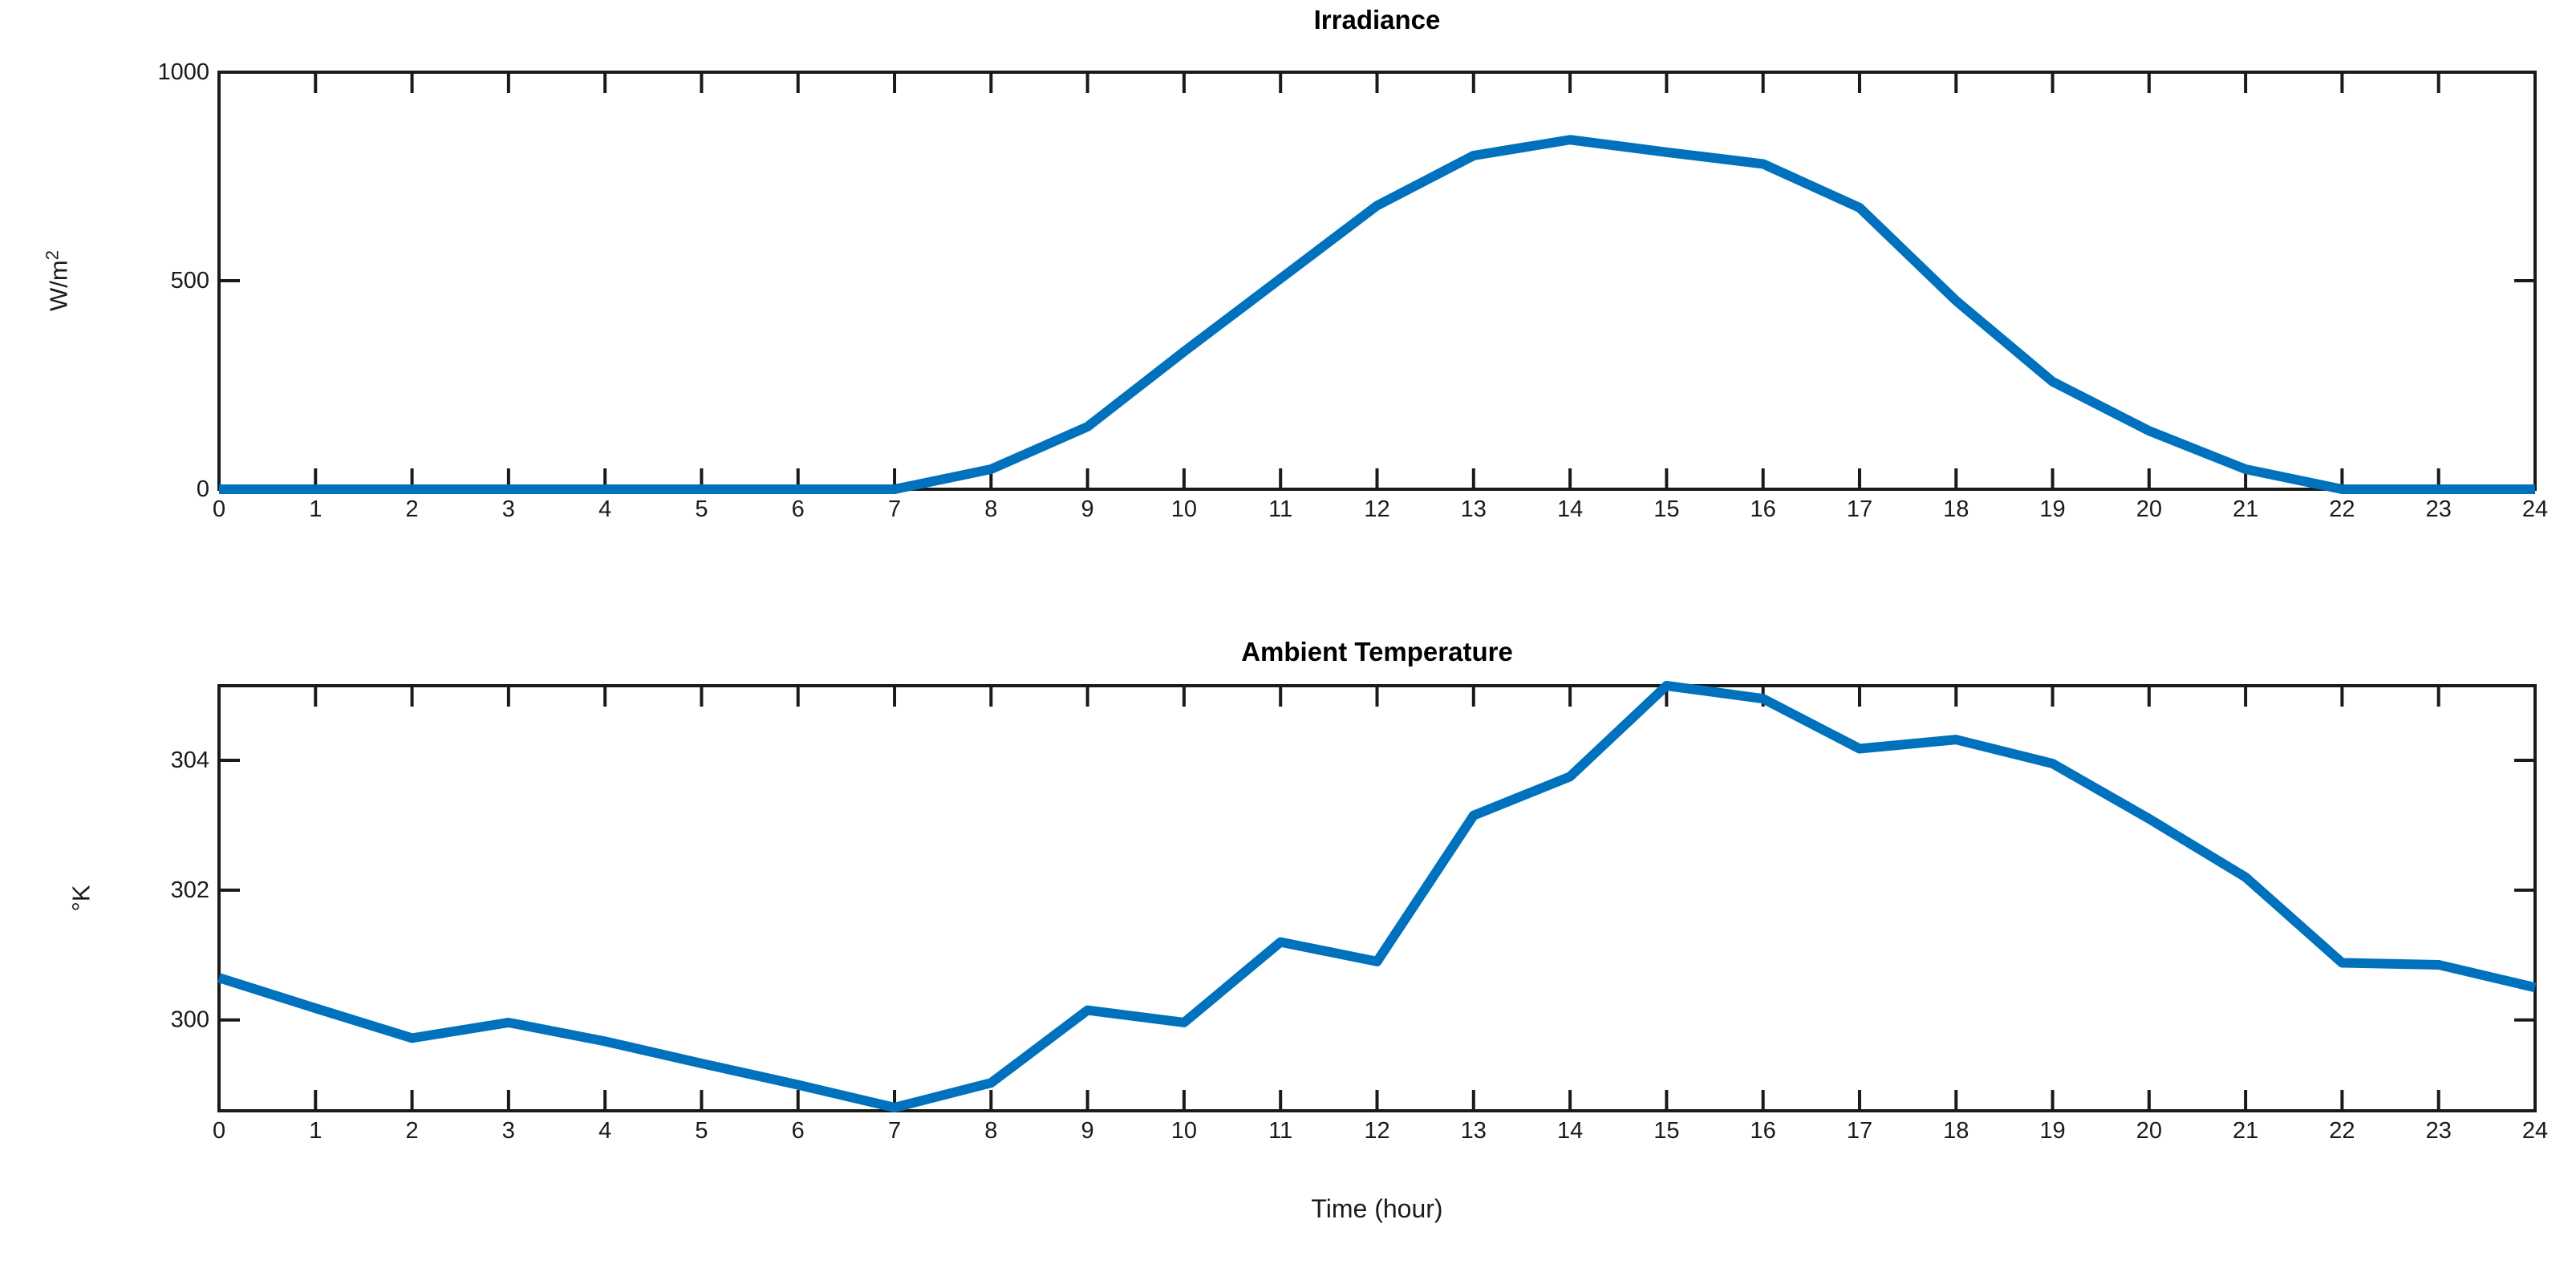  Describe the element at coordinates (604, 1131) in the screenshot. I see `ambient-temperature-x-tick-label: 4` at that location.